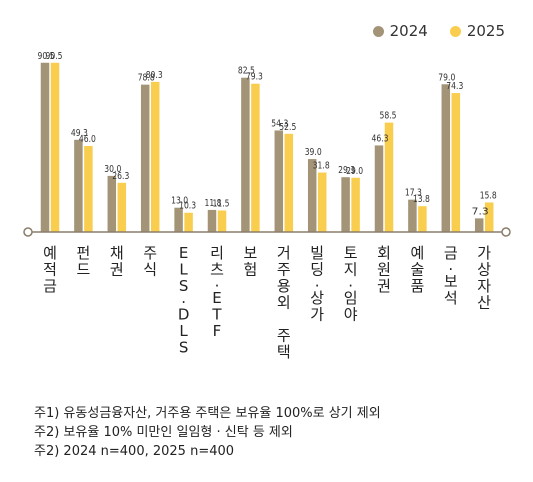  I want to click on value-label-2024-2: 30.0, so click(112, 169).